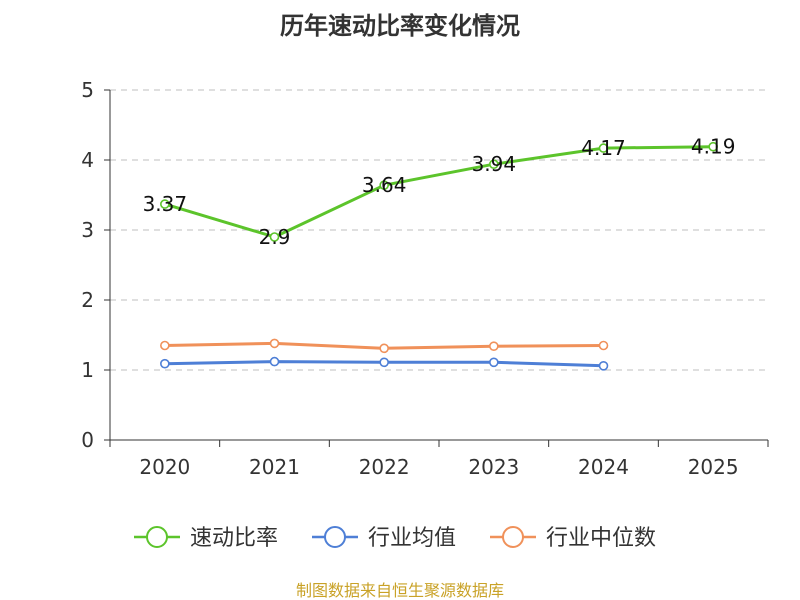 The width and height of the screenshot is (800, 600). What do you see at coordinates (87, 300) in the screenshot?
I see `y-tick-label-2: 2` at bounding box center [87, 300].